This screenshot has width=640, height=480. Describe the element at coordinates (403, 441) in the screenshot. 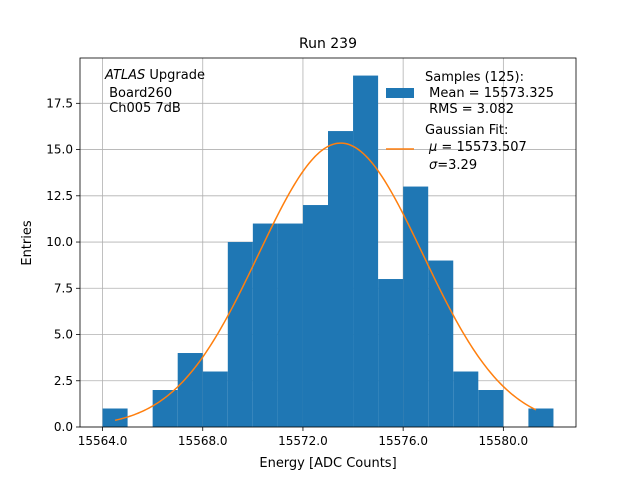

I see `x-tick-label: 15576.0` at that location.